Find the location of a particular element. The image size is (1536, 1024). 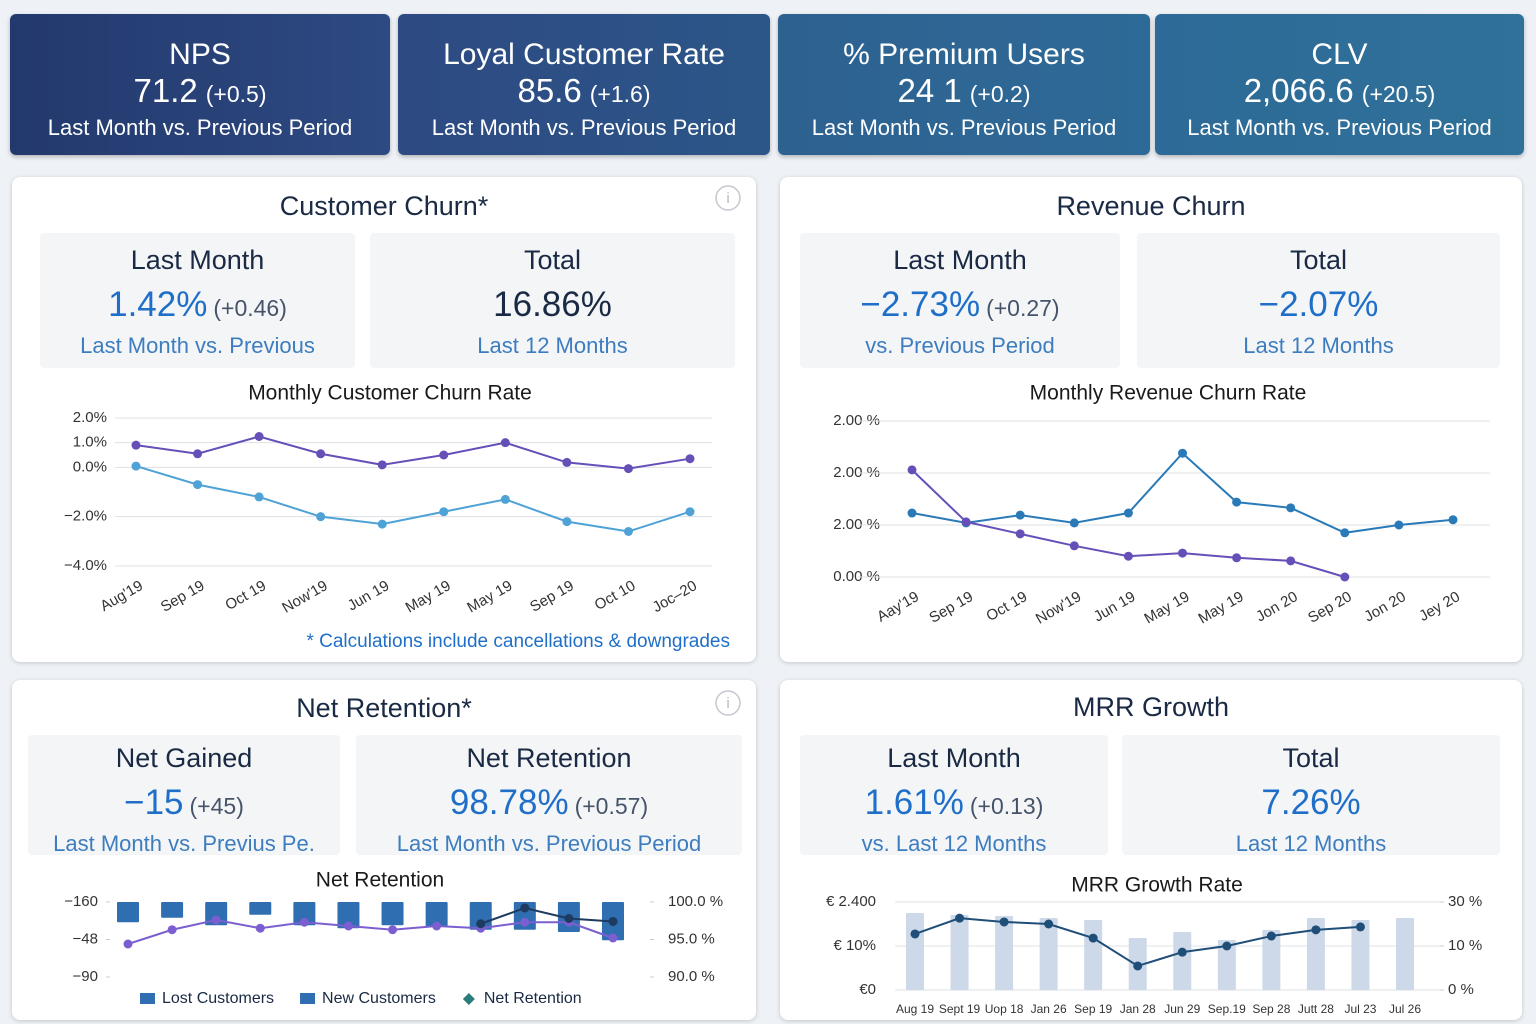

x-tick-label: Jun 29 is located at coordinates (1182, 1009).